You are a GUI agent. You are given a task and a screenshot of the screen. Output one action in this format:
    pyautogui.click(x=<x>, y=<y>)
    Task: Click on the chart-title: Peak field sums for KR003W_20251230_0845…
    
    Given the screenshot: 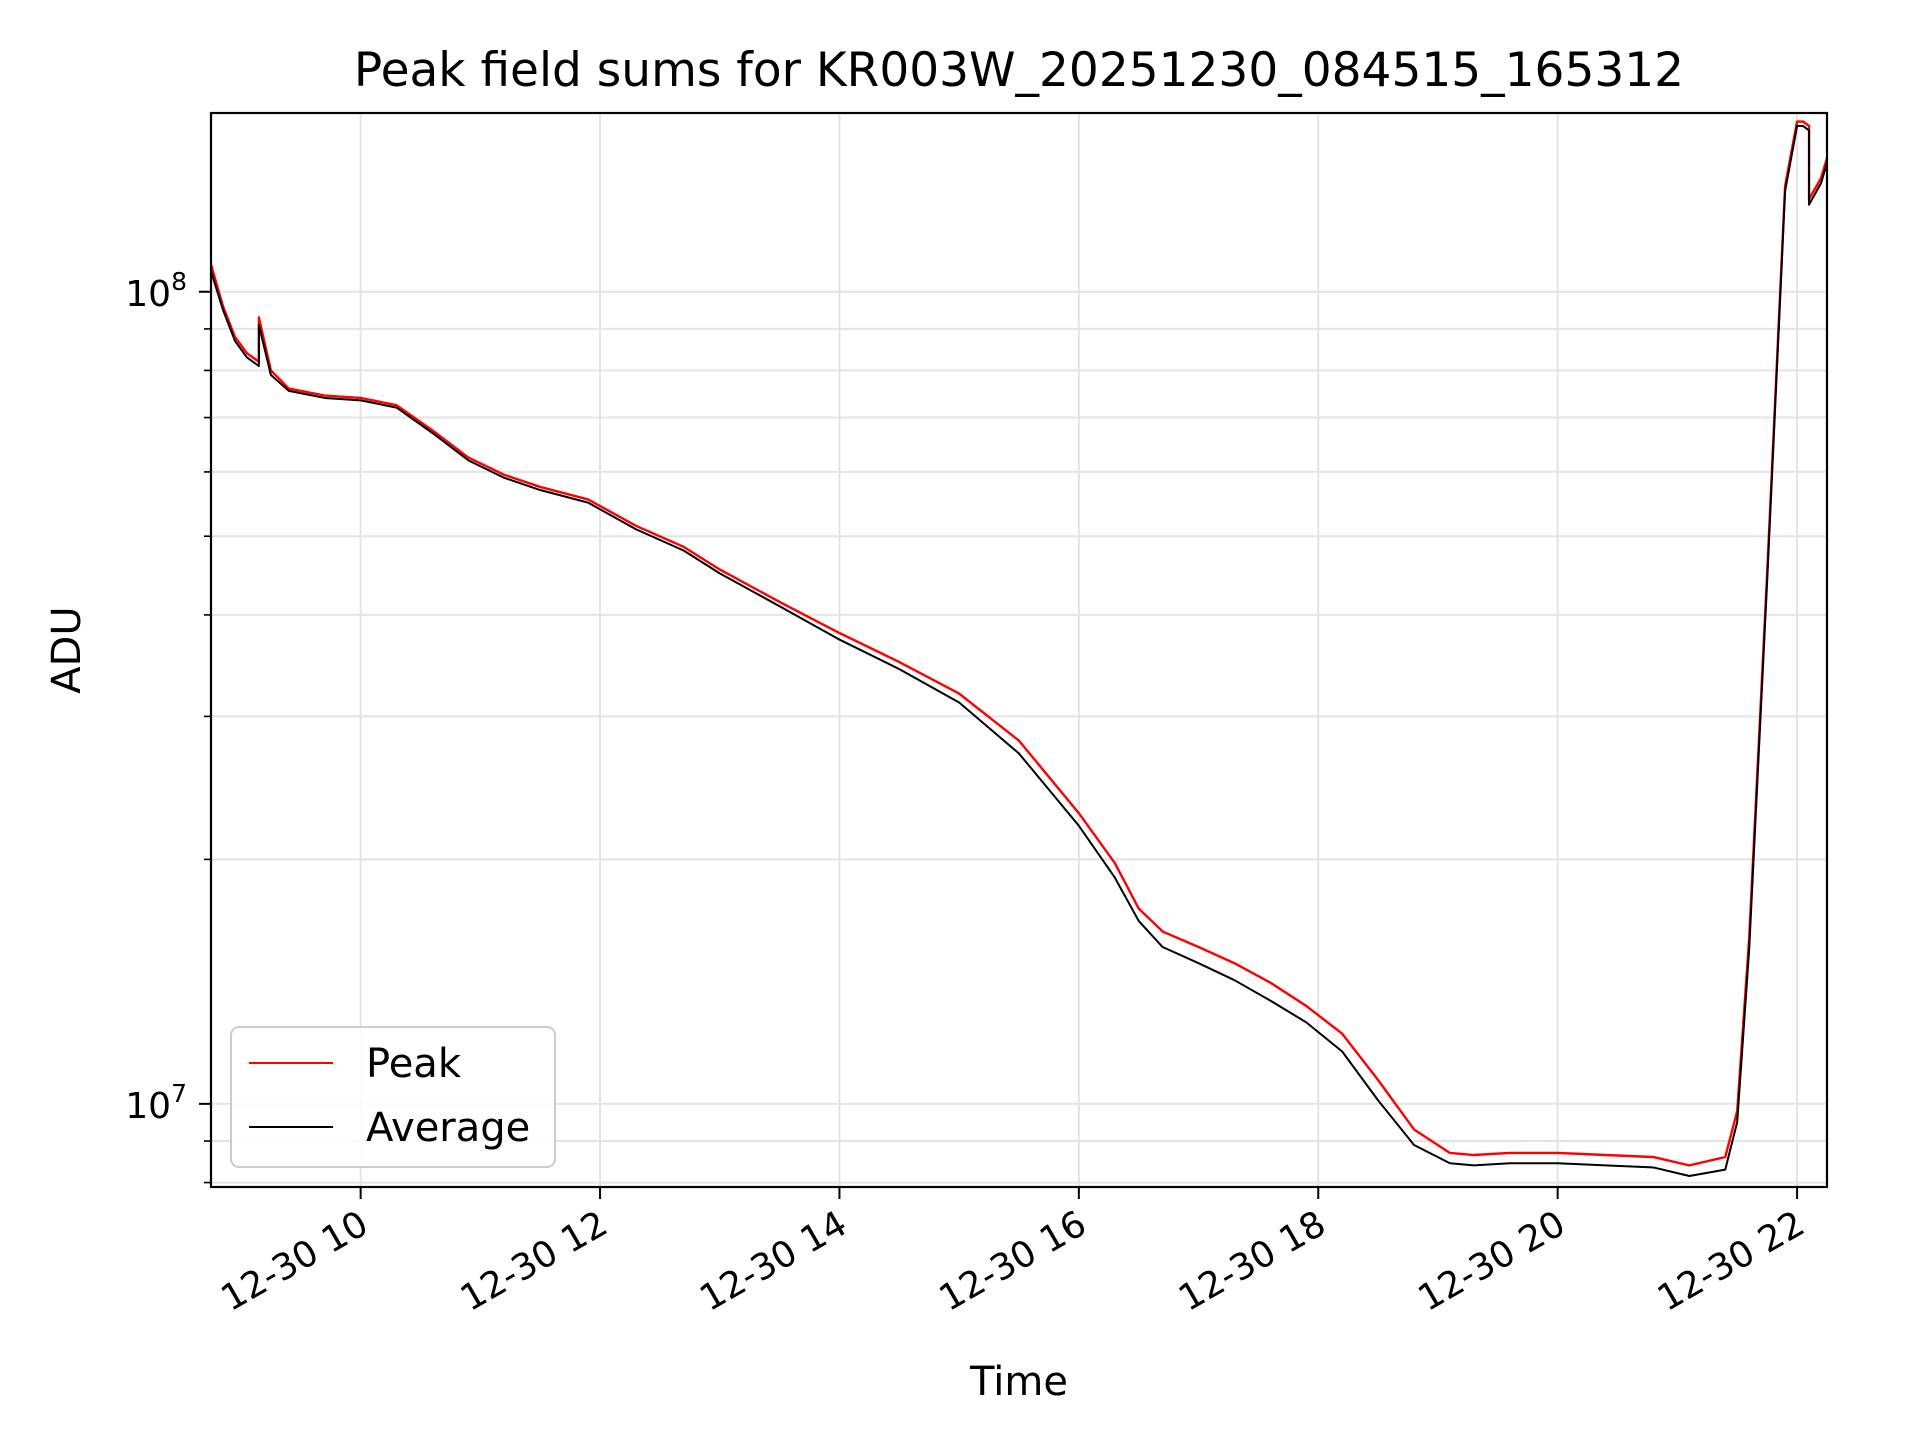 What is the action you would take?
    pyautogui.click(x=1019, y=70)
    